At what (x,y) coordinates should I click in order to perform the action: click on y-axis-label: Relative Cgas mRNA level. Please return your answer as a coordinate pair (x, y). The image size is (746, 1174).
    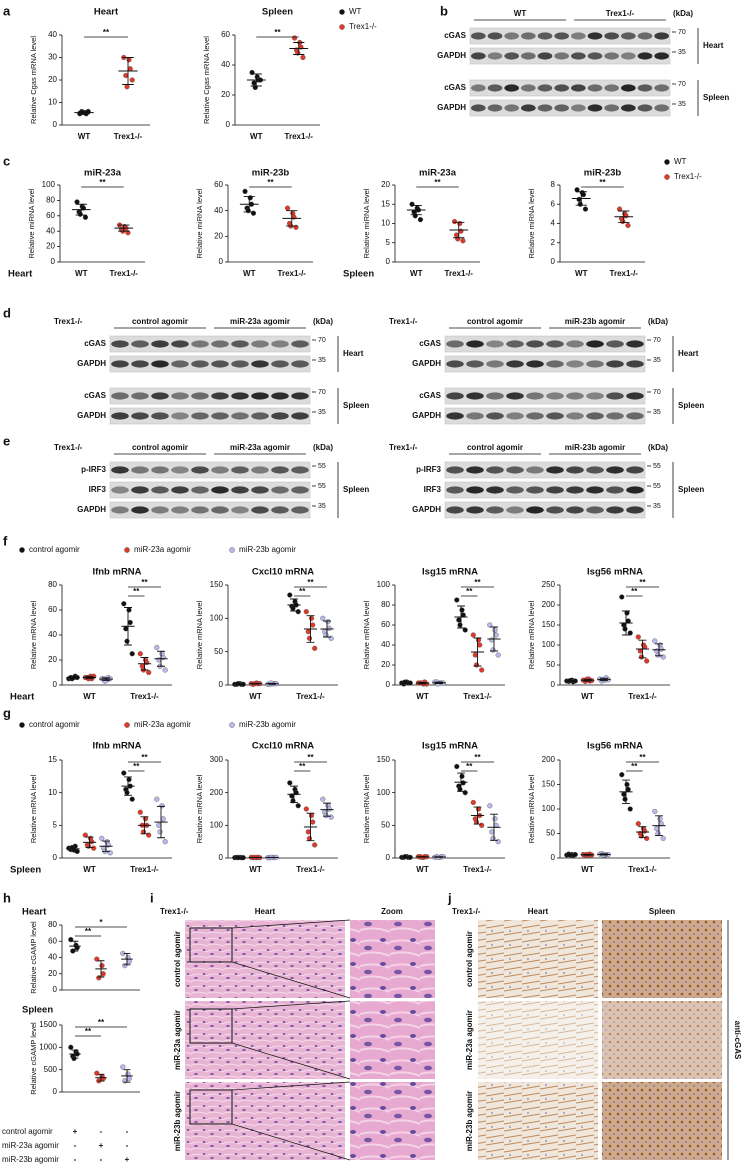
    Looking at the image, I should click on (33, 80).